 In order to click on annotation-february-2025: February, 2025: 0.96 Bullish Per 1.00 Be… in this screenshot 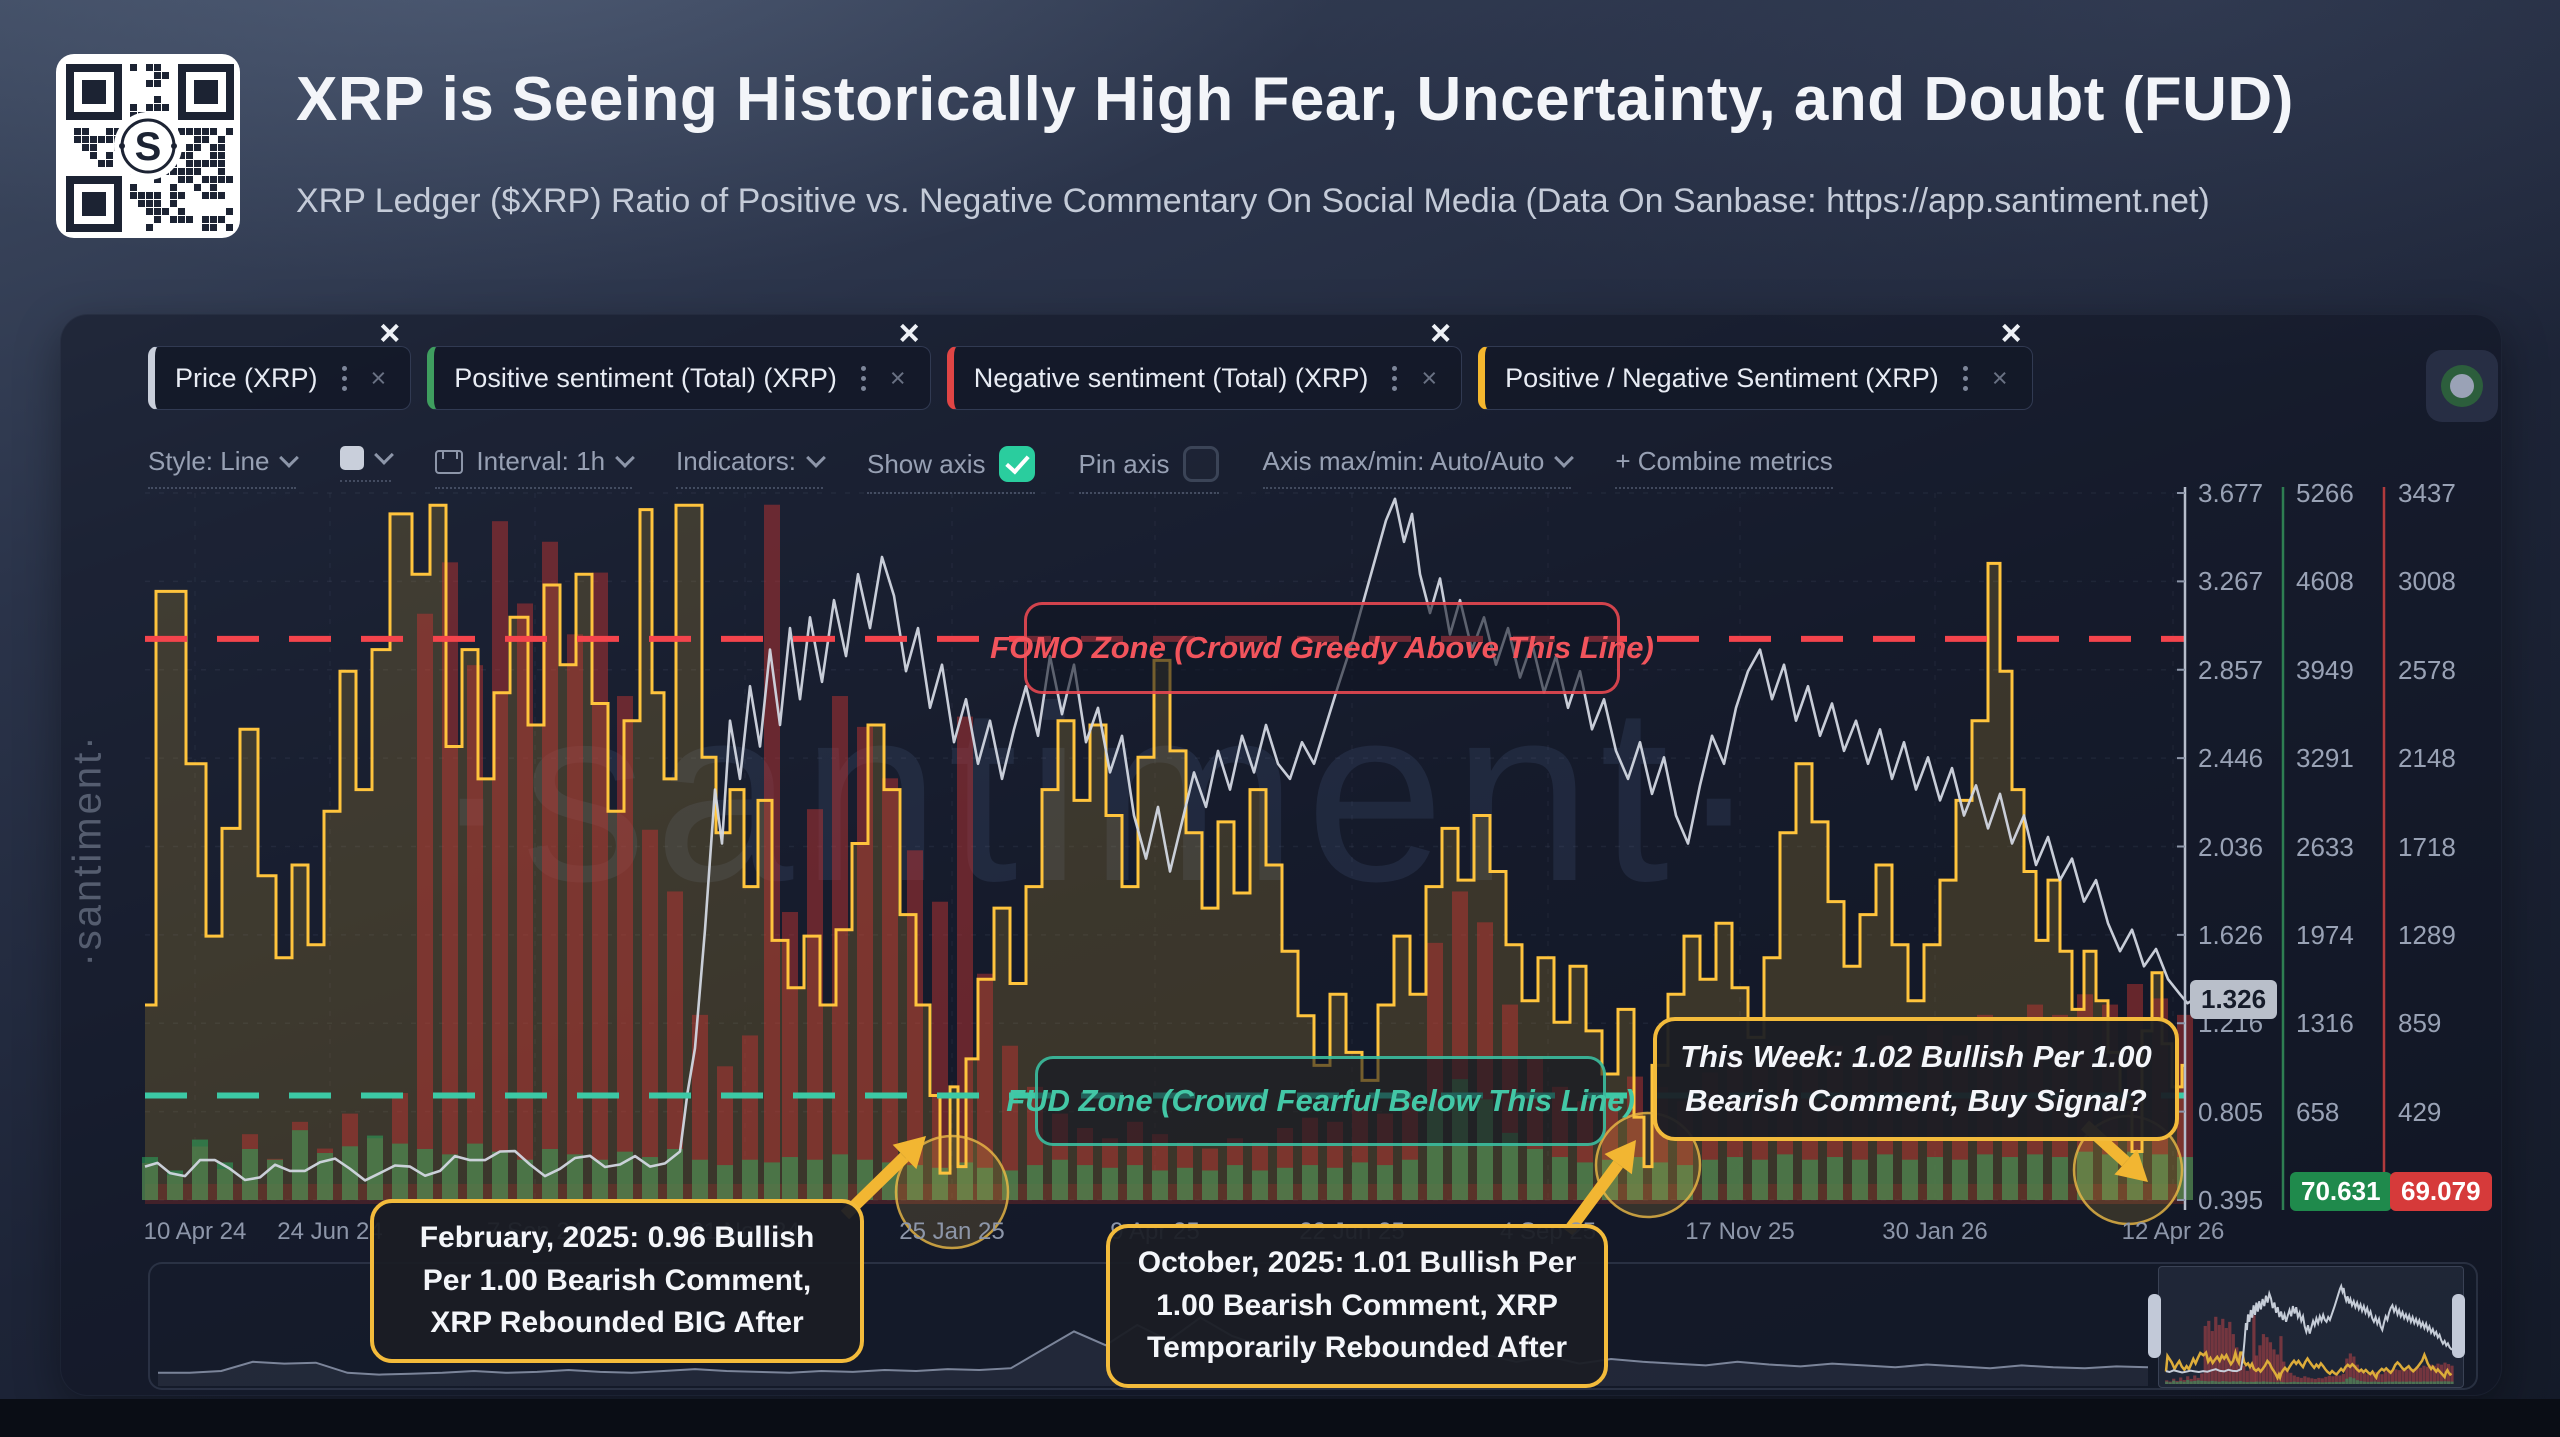, I will do `click(617, 1281)`.